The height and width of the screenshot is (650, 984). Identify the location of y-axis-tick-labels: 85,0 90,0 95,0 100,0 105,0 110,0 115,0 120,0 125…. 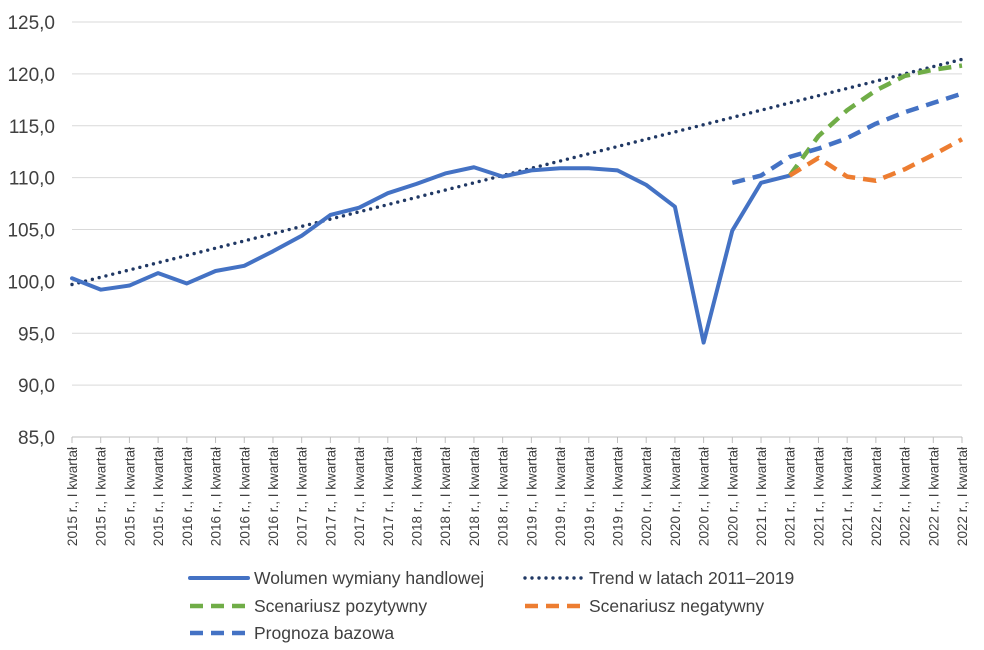
(31, 231).